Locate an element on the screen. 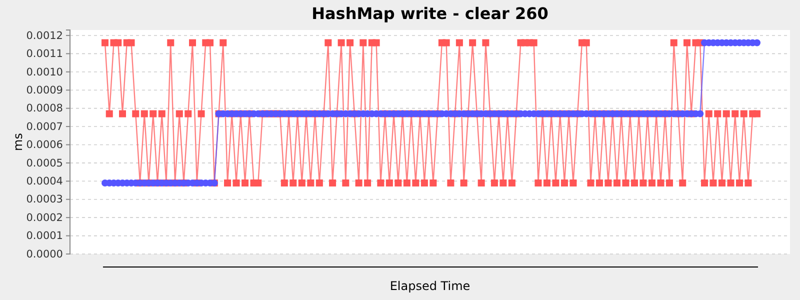  y-tick-label: 0.0010 is located at coordinates (44, 72).